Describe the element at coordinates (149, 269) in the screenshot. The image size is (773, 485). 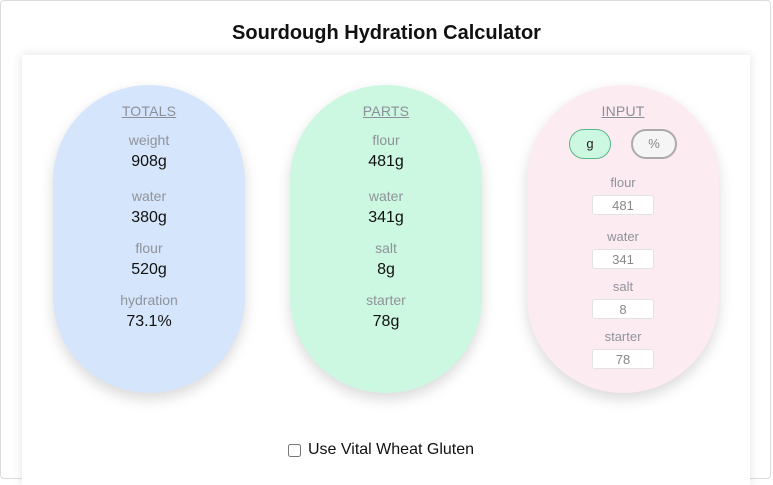
I see `stat-value: 520g` at that location.